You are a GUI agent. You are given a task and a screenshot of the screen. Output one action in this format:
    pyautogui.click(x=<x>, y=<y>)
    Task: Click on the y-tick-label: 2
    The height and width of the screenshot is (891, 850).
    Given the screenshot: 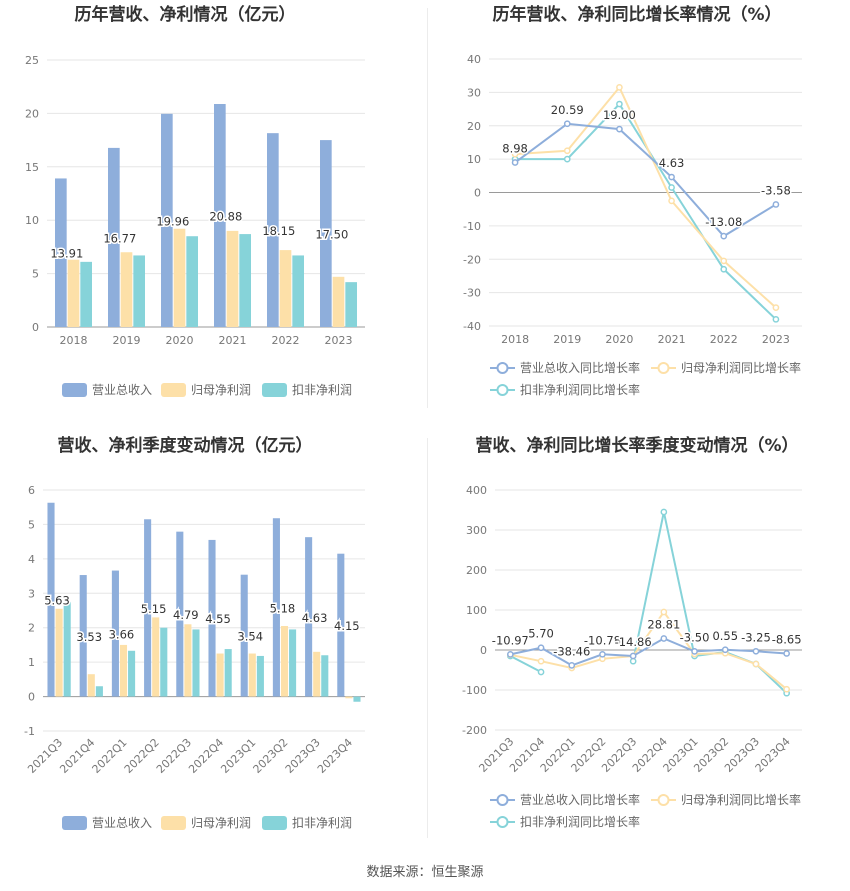 What is the action you would take?
    pyautogui.click(x=31, y=628)
    